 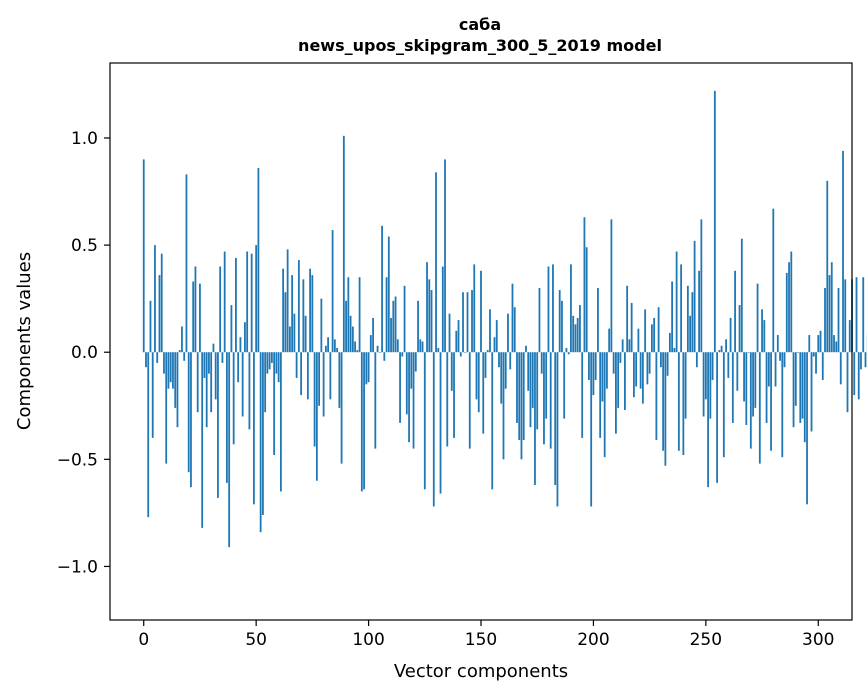 I want to click on y-tick-label: −1.0, so click(x=77, y=567).